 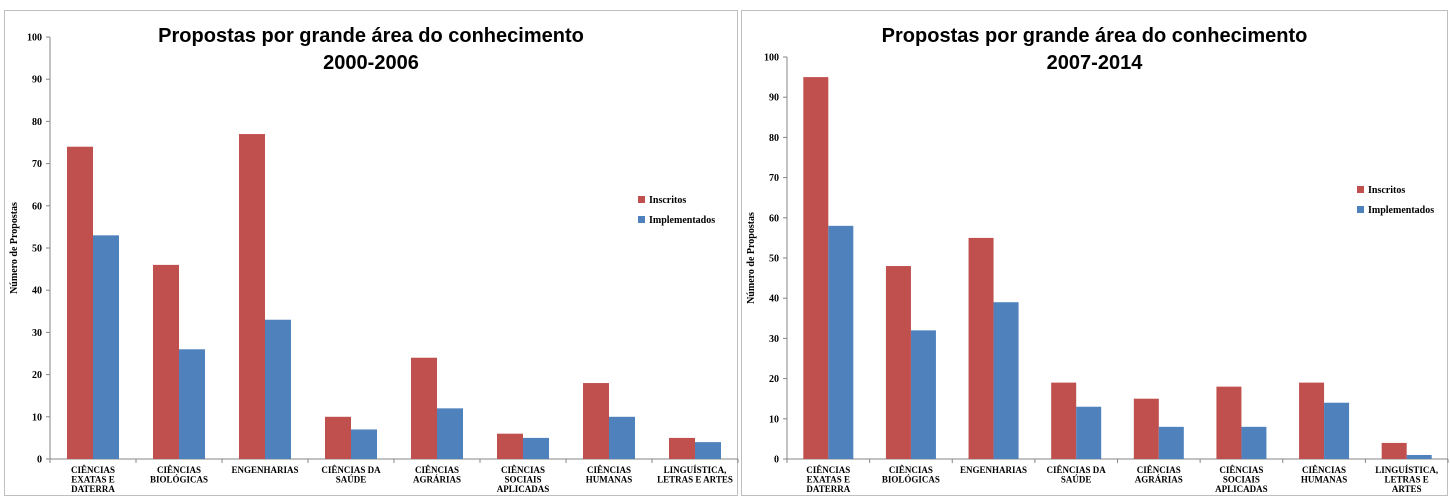 What do you see at coordinates (774, 259) in the screenshot?
I see `y-tick-label: 50` at bounding box center [774, 259].